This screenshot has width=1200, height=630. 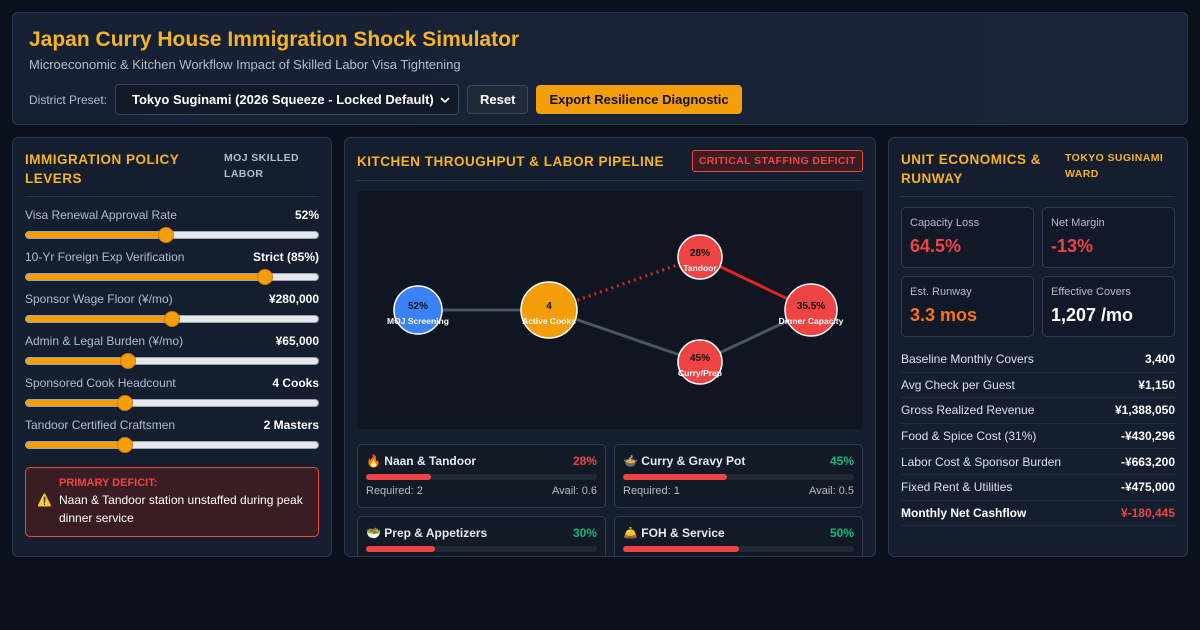 What do you see at coordinates (293, 299) in the screenshot?
I see `lever-value: ¥280,000` at bounding box center [293, 299].